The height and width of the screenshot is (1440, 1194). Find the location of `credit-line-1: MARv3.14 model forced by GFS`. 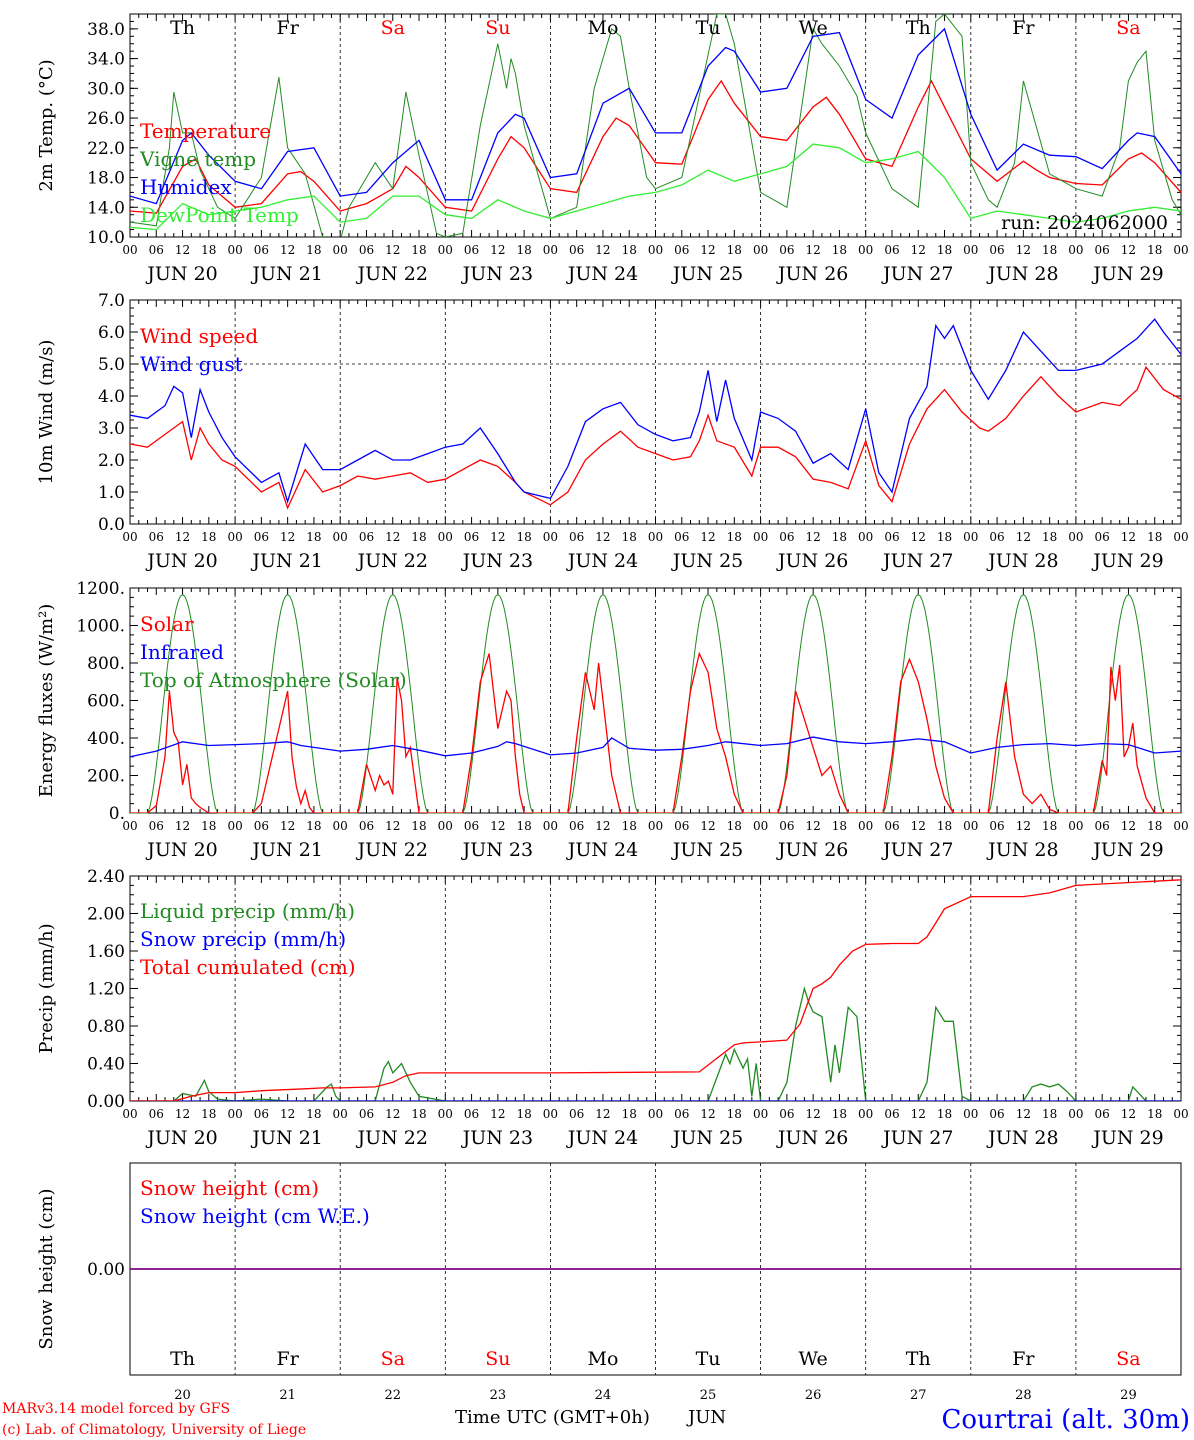

credit-line-1: MARv3.14 model forced by GFS is located at coordinates (116, 1409).